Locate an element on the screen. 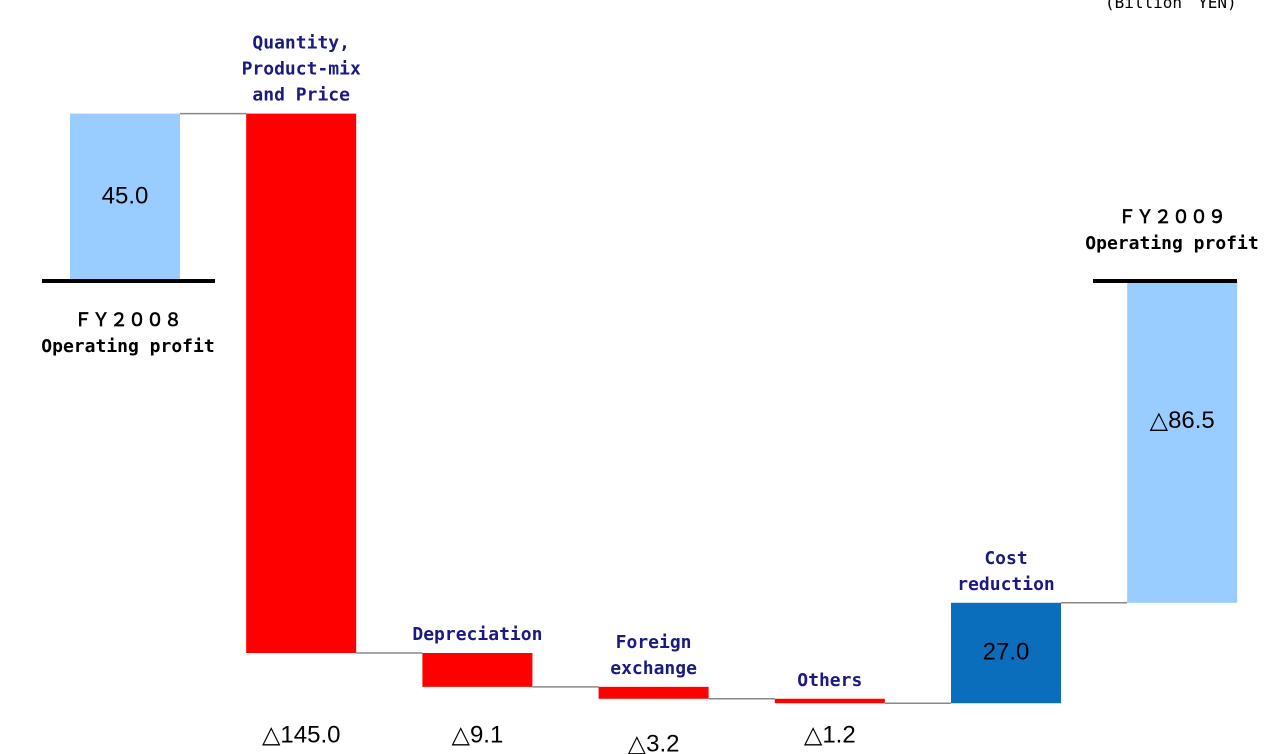 This screenshot has height=754, width=1282. value-label: △9.1 is located at coordinates (477, 734).